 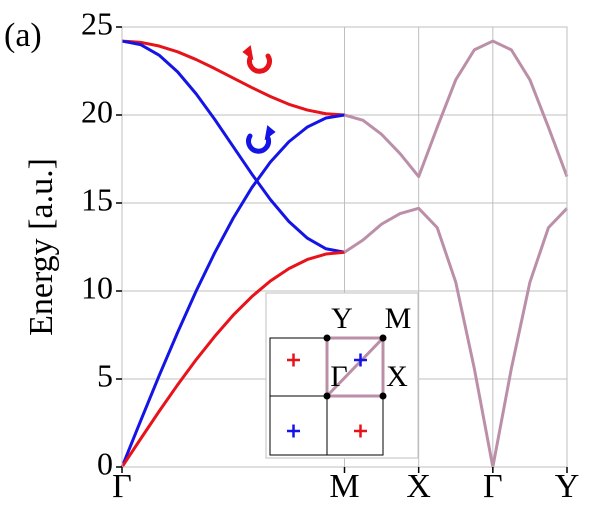 I want to click on x-tick-label: M, so click(x=344, y=486).